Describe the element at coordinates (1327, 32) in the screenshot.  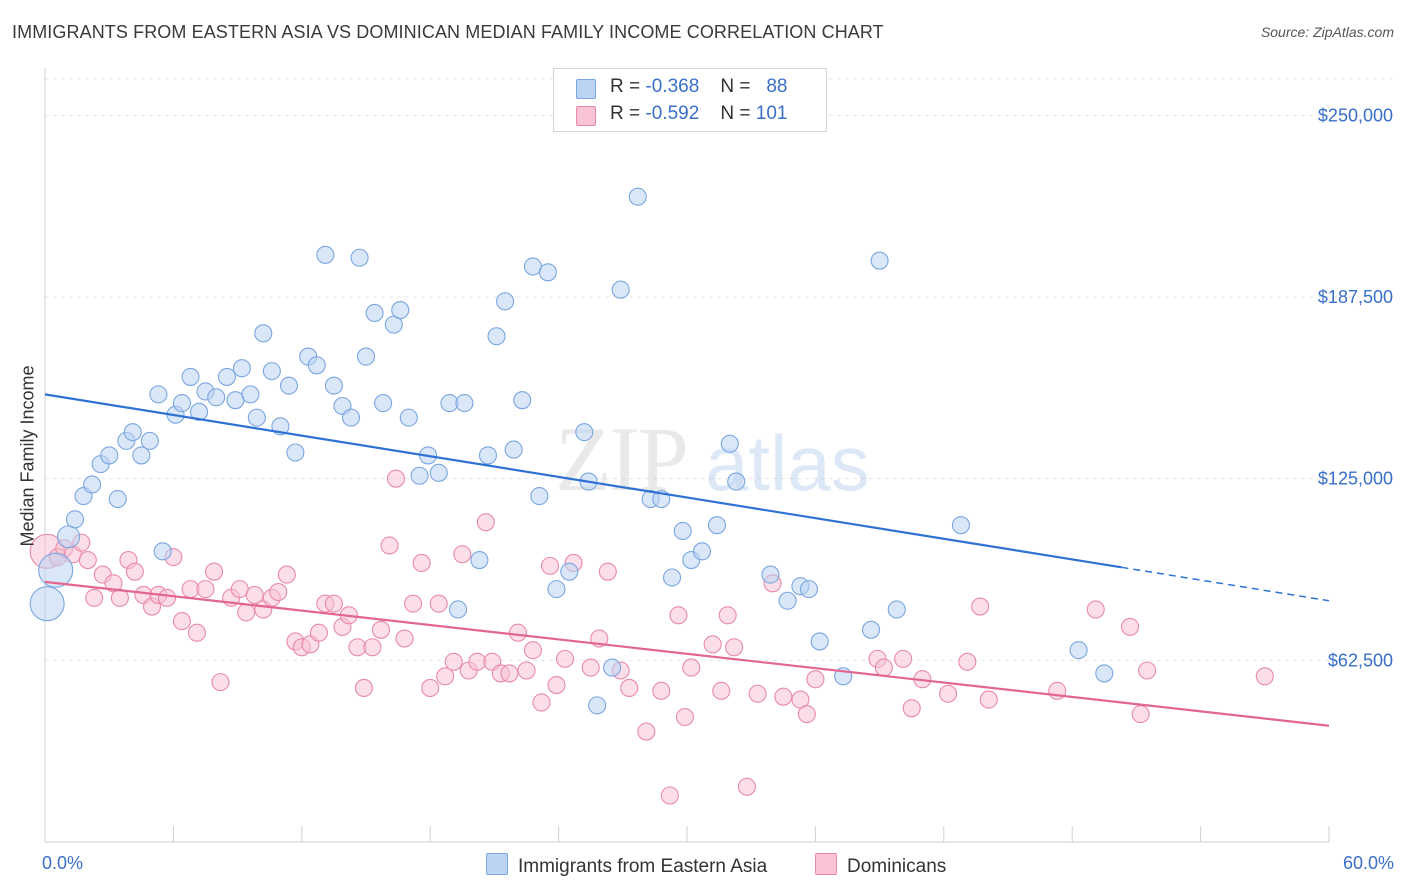
I see `source-credit: Source: ZipAtlas.com` at that location.